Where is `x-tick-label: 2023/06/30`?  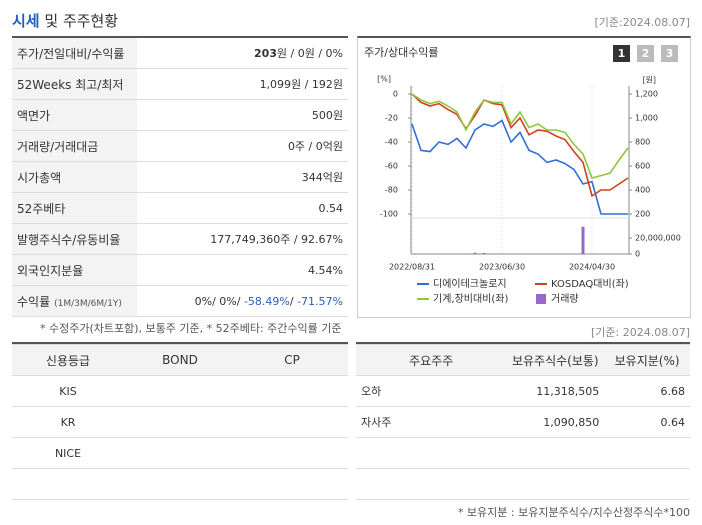 x-tick-label: 2023/06/30 is located at coordinates (502, 267).